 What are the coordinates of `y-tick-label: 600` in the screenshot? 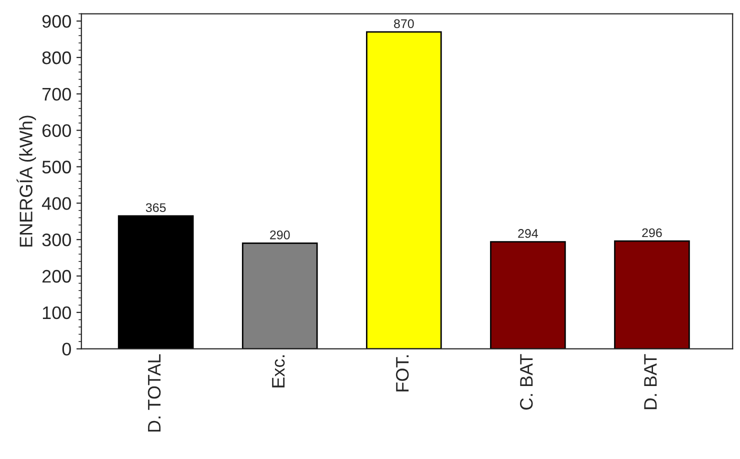 It's located at (56, 131).